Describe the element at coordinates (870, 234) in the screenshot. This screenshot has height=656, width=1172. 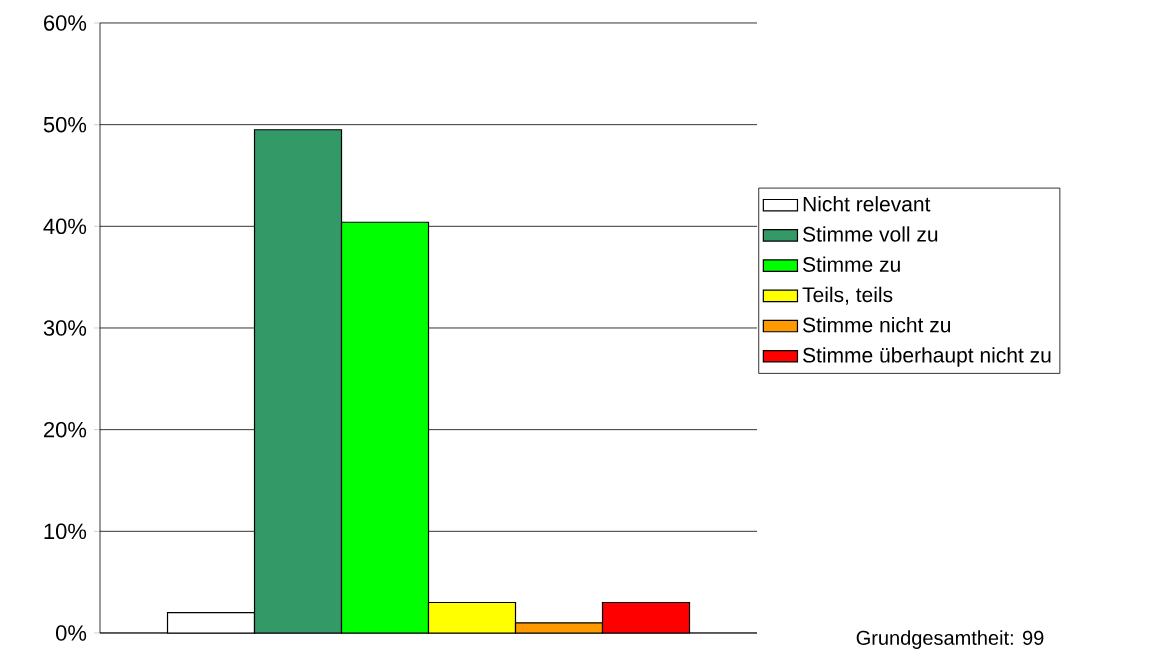
I see `legend-label: Stimme voll zu` at that location.